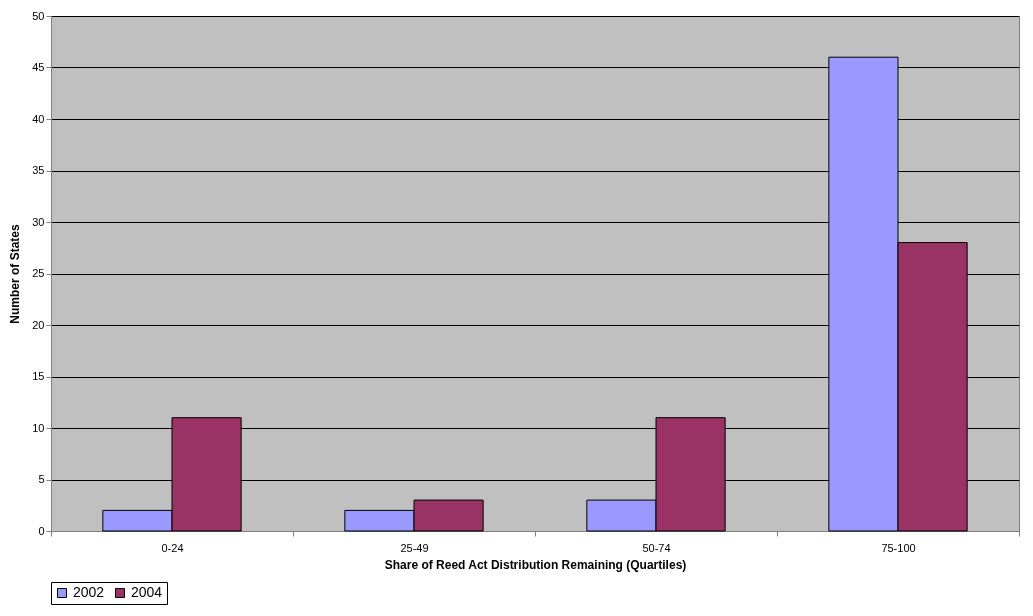  Describe the element at coordinates (38, 273) in the screenshot. I see `y-tick-label: 25` at that location.